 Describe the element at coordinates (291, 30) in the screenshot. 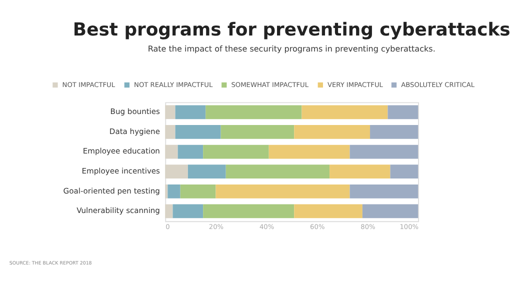

I see `chart-title: Best programs for preventing cyberattacks` at that location.